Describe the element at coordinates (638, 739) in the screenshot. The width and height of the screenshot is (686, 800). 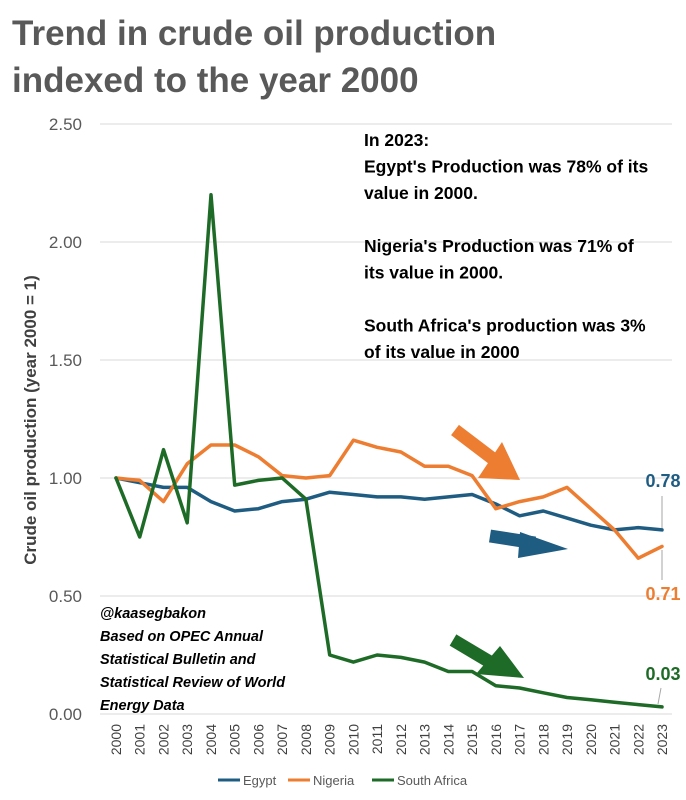
I see `x-tick-label: 2022` at that location.